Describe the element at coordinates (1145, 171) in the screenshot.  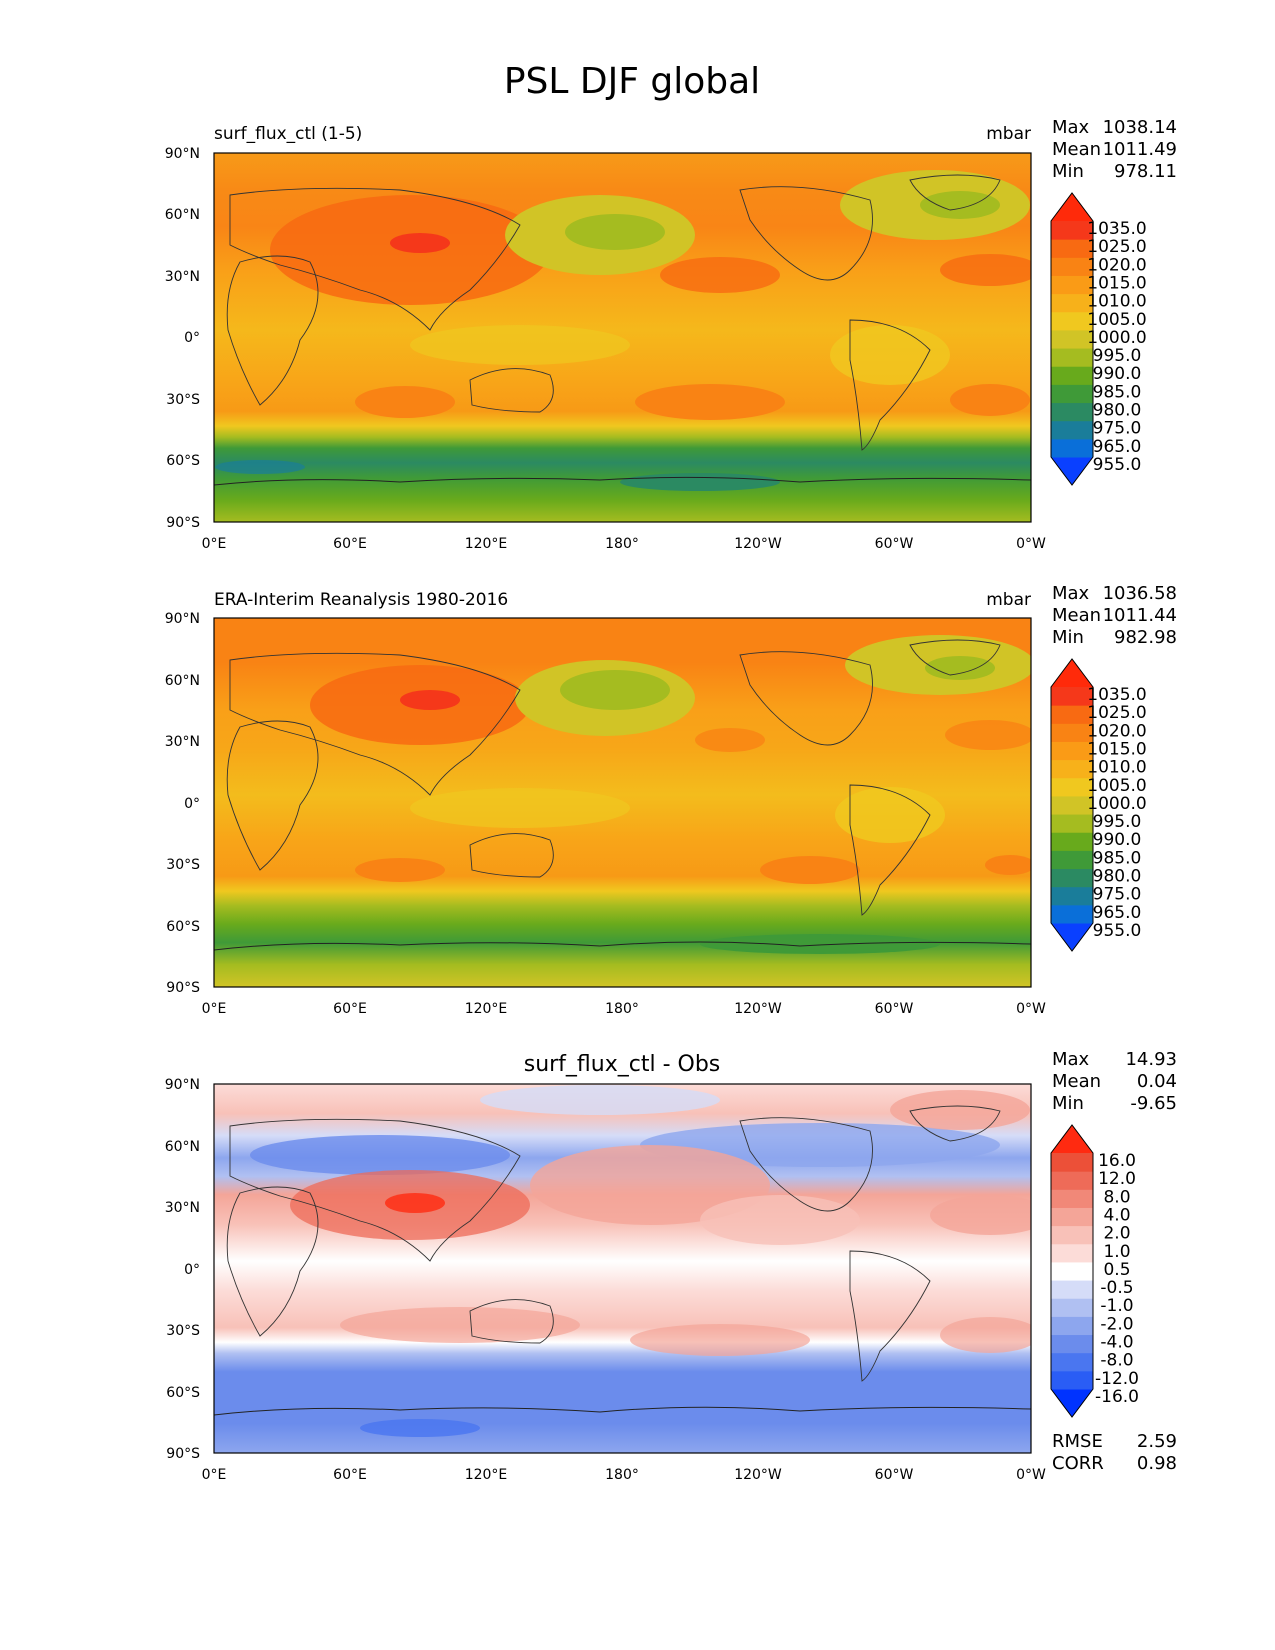
I see `stat-value: 978.11` at that location.